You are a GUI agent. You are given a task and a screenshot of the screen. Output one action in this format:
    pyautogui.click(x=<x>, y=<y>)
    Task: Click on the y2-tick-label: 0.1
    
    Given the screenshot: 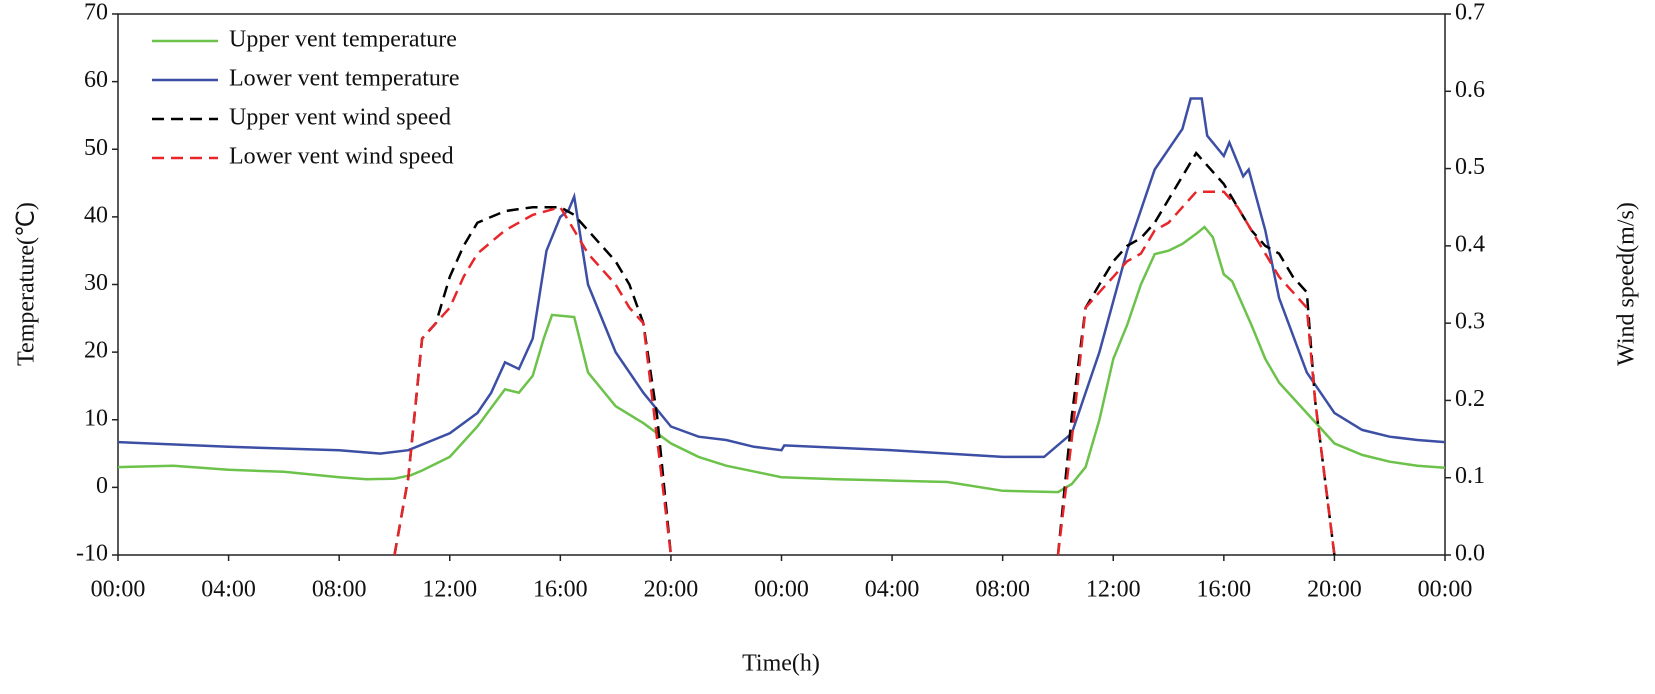 What is the action you would take?
    pyautogui.click(x=1470, y=476)
    